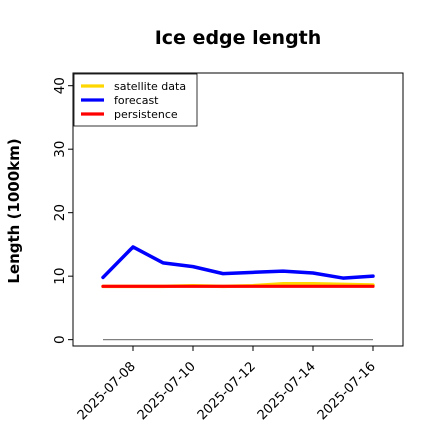 This screenshot has width=440, height=444. I want to click on x-tick-label: 2025-07-14, so click(287, 391).